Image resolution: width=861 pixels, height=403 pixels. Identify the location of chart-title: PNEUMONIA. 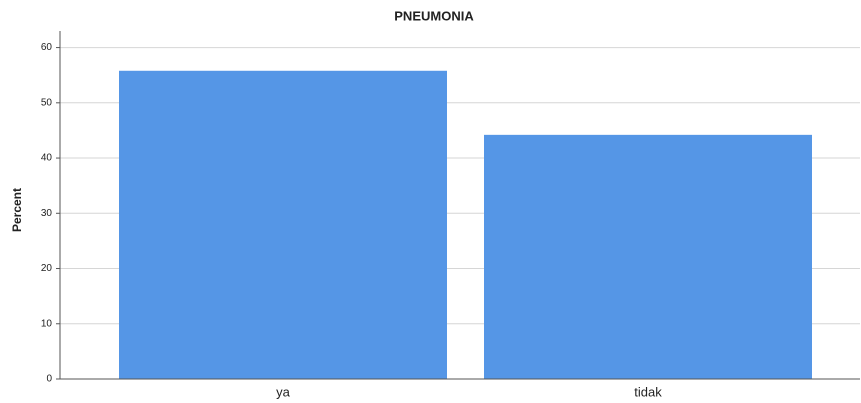
(434, 15).